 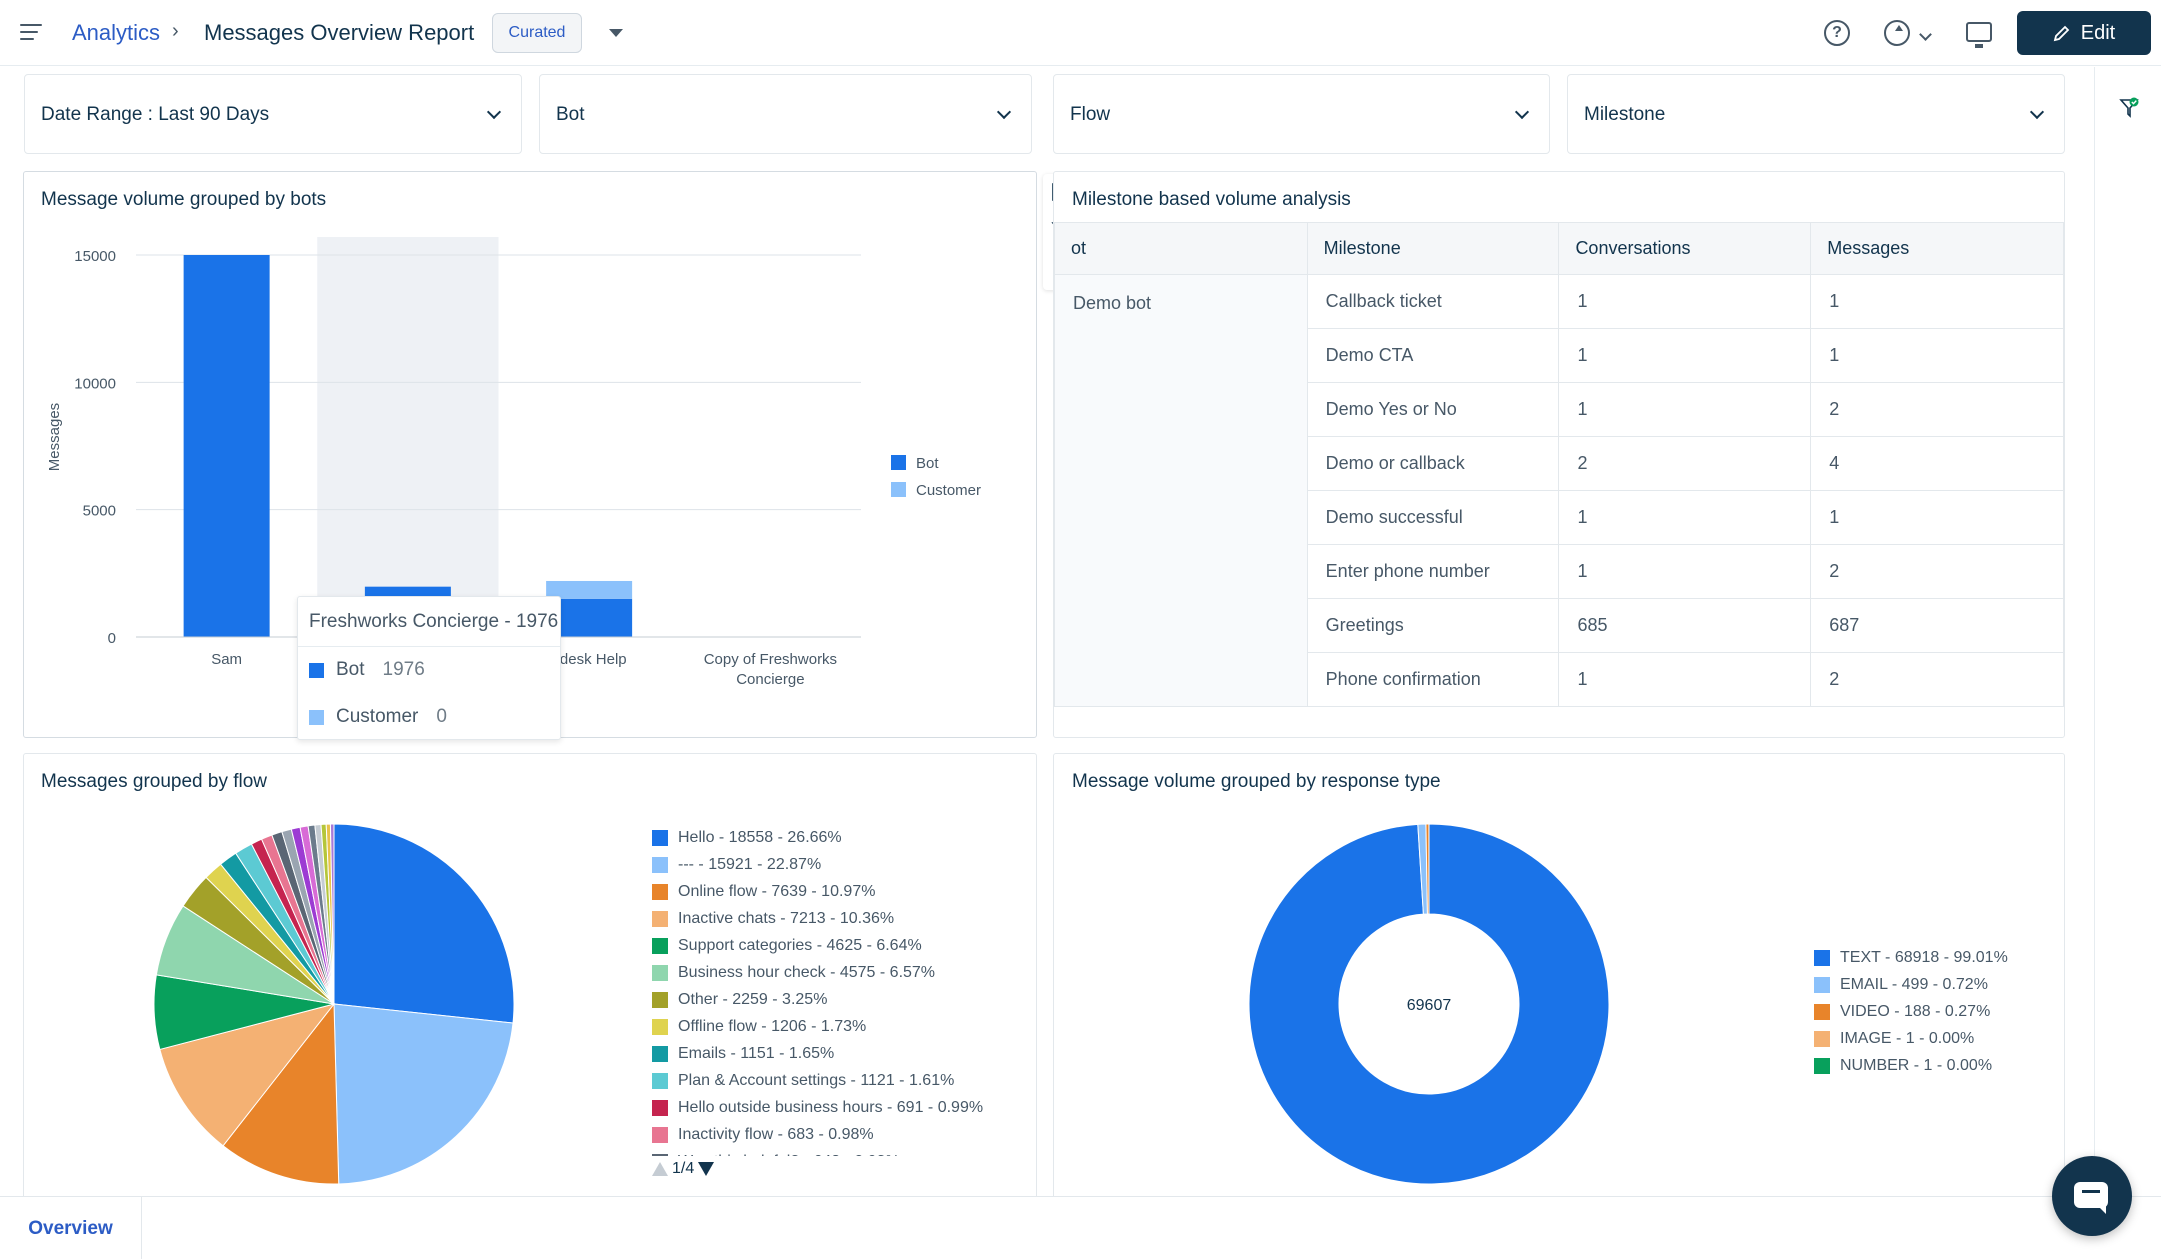 What do you see at coordinates (817, 945) in the screenshot?
I see `legend-item: Support categories - 4625 - 6.64%` at bounding box center [817, 945].